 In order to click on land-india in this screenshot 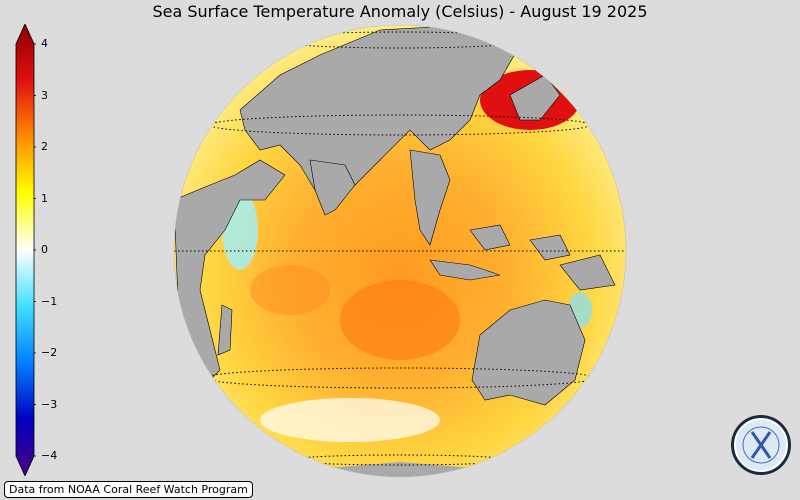, I will do `click(332, 187)`.